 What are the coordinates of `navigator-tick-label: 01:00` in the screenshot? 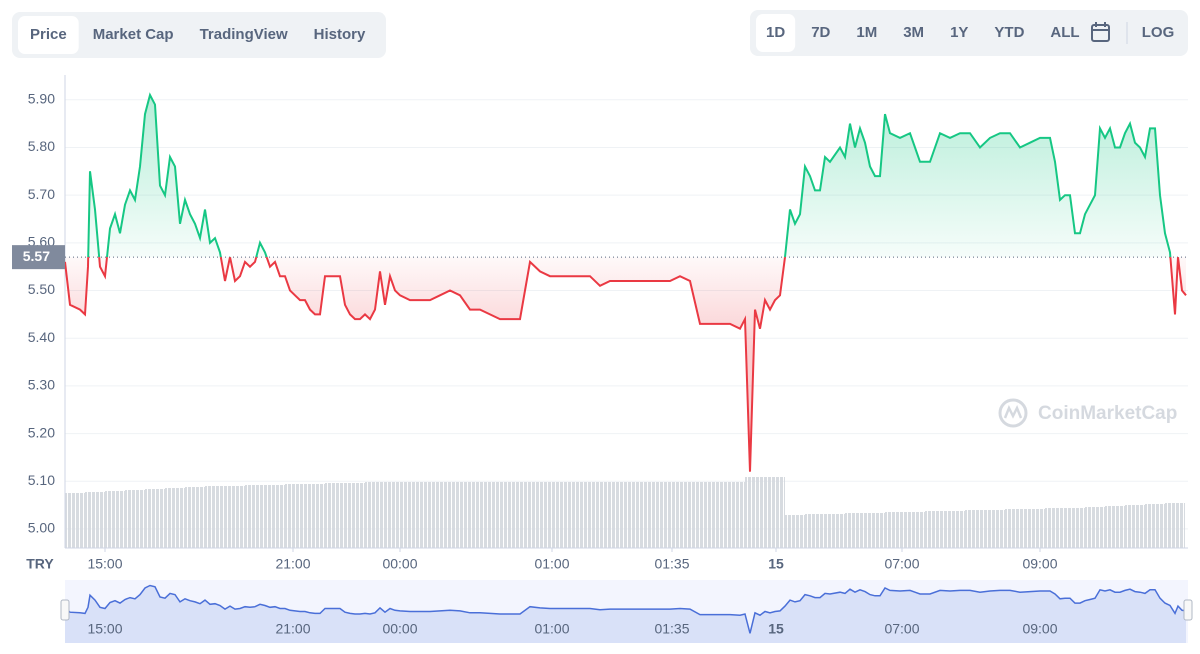 It's located at (551, 629).